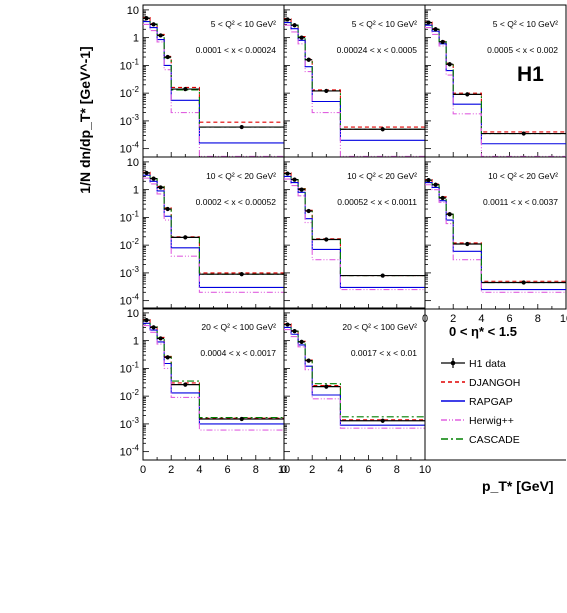 This screenshot has height=613, width=567. Describe the element at coordinates (491, 402) in the screenshot. I see `legend-label: RAPGAP` at that location.